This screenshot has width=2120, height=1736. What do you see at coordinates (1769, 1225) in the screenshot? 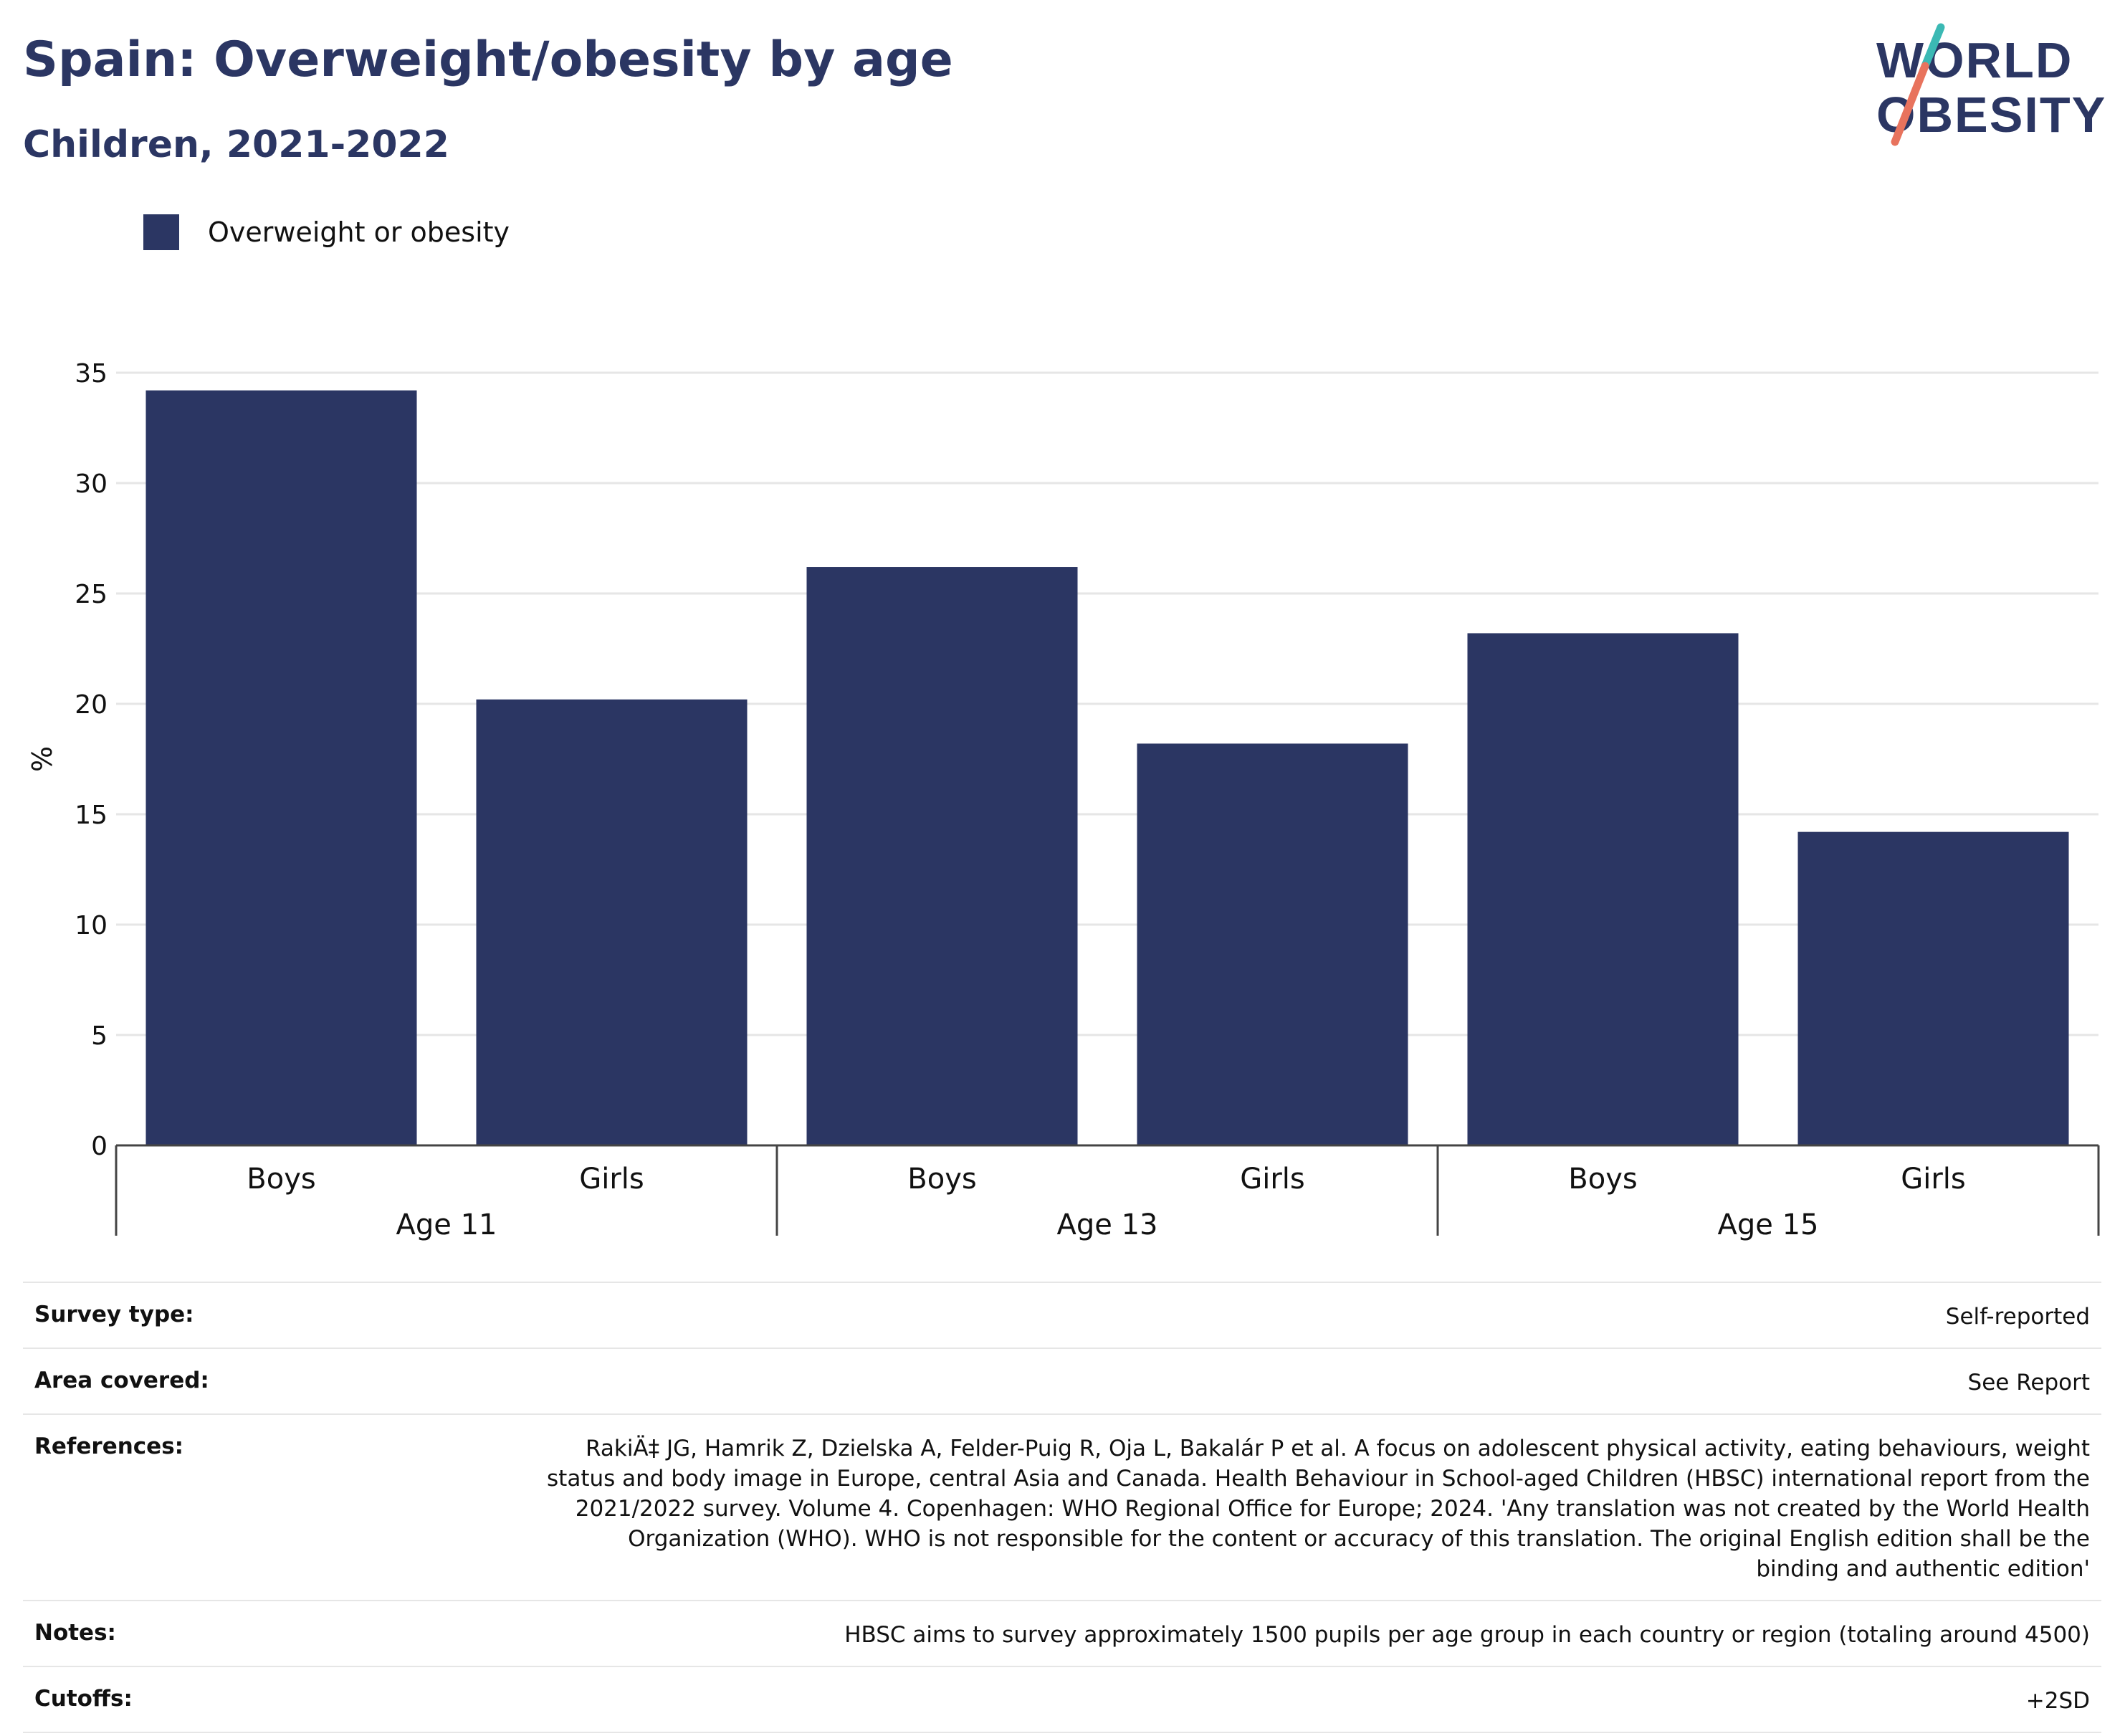
I see `x-group-label: Age 15` at bounding box center [1769, 1225].